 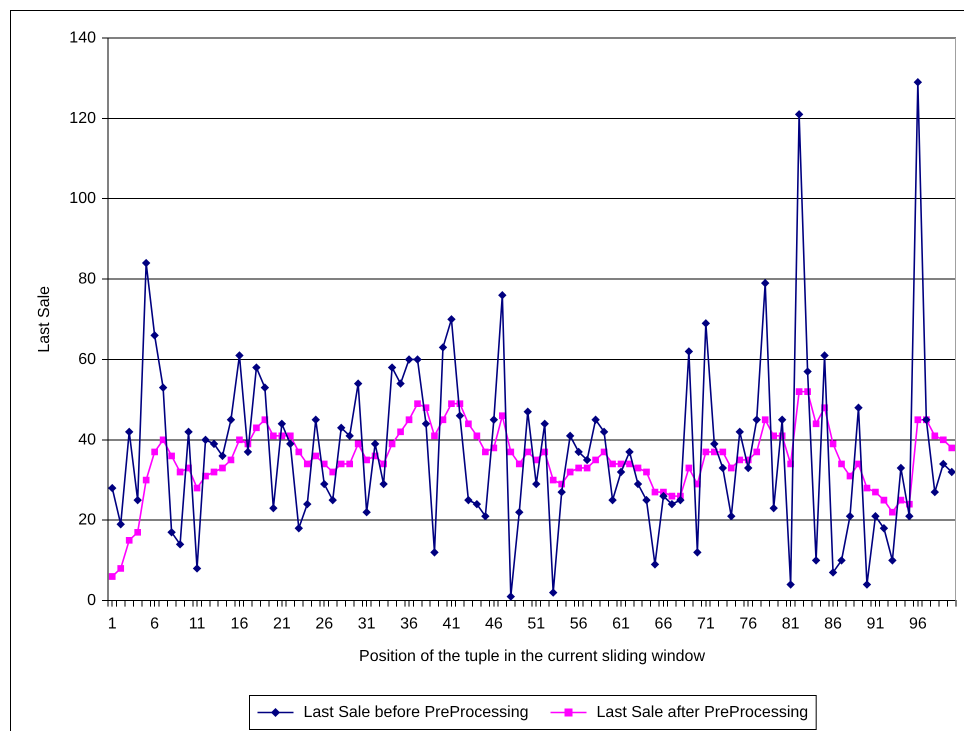 What do you see at coordinates (791, 624) in the screenshot?
I see `x-tick-label: 81` at bounding box center [791, 624].